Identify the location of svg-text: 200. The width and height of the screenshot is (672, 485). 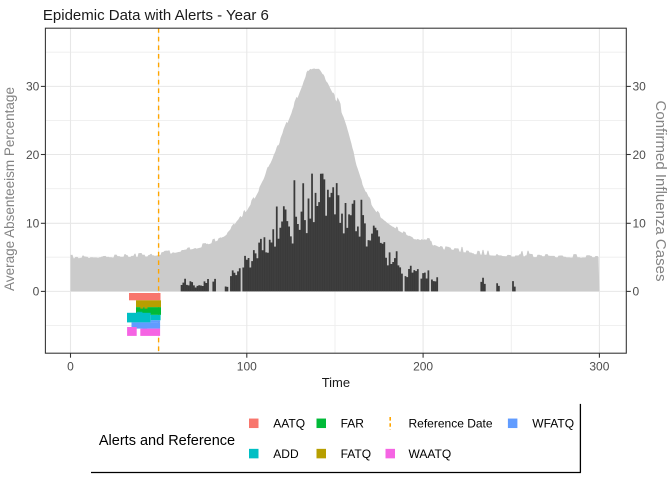
(423, 366).